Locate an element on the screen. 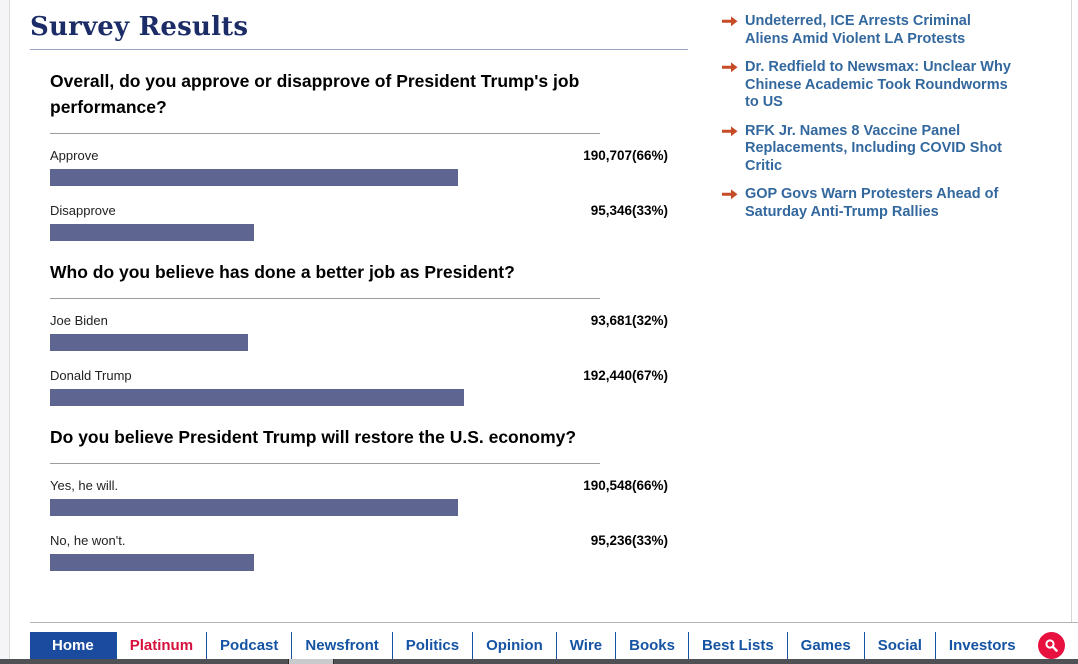  nav-item-investors: Investors is located at coordinates (981, 645).